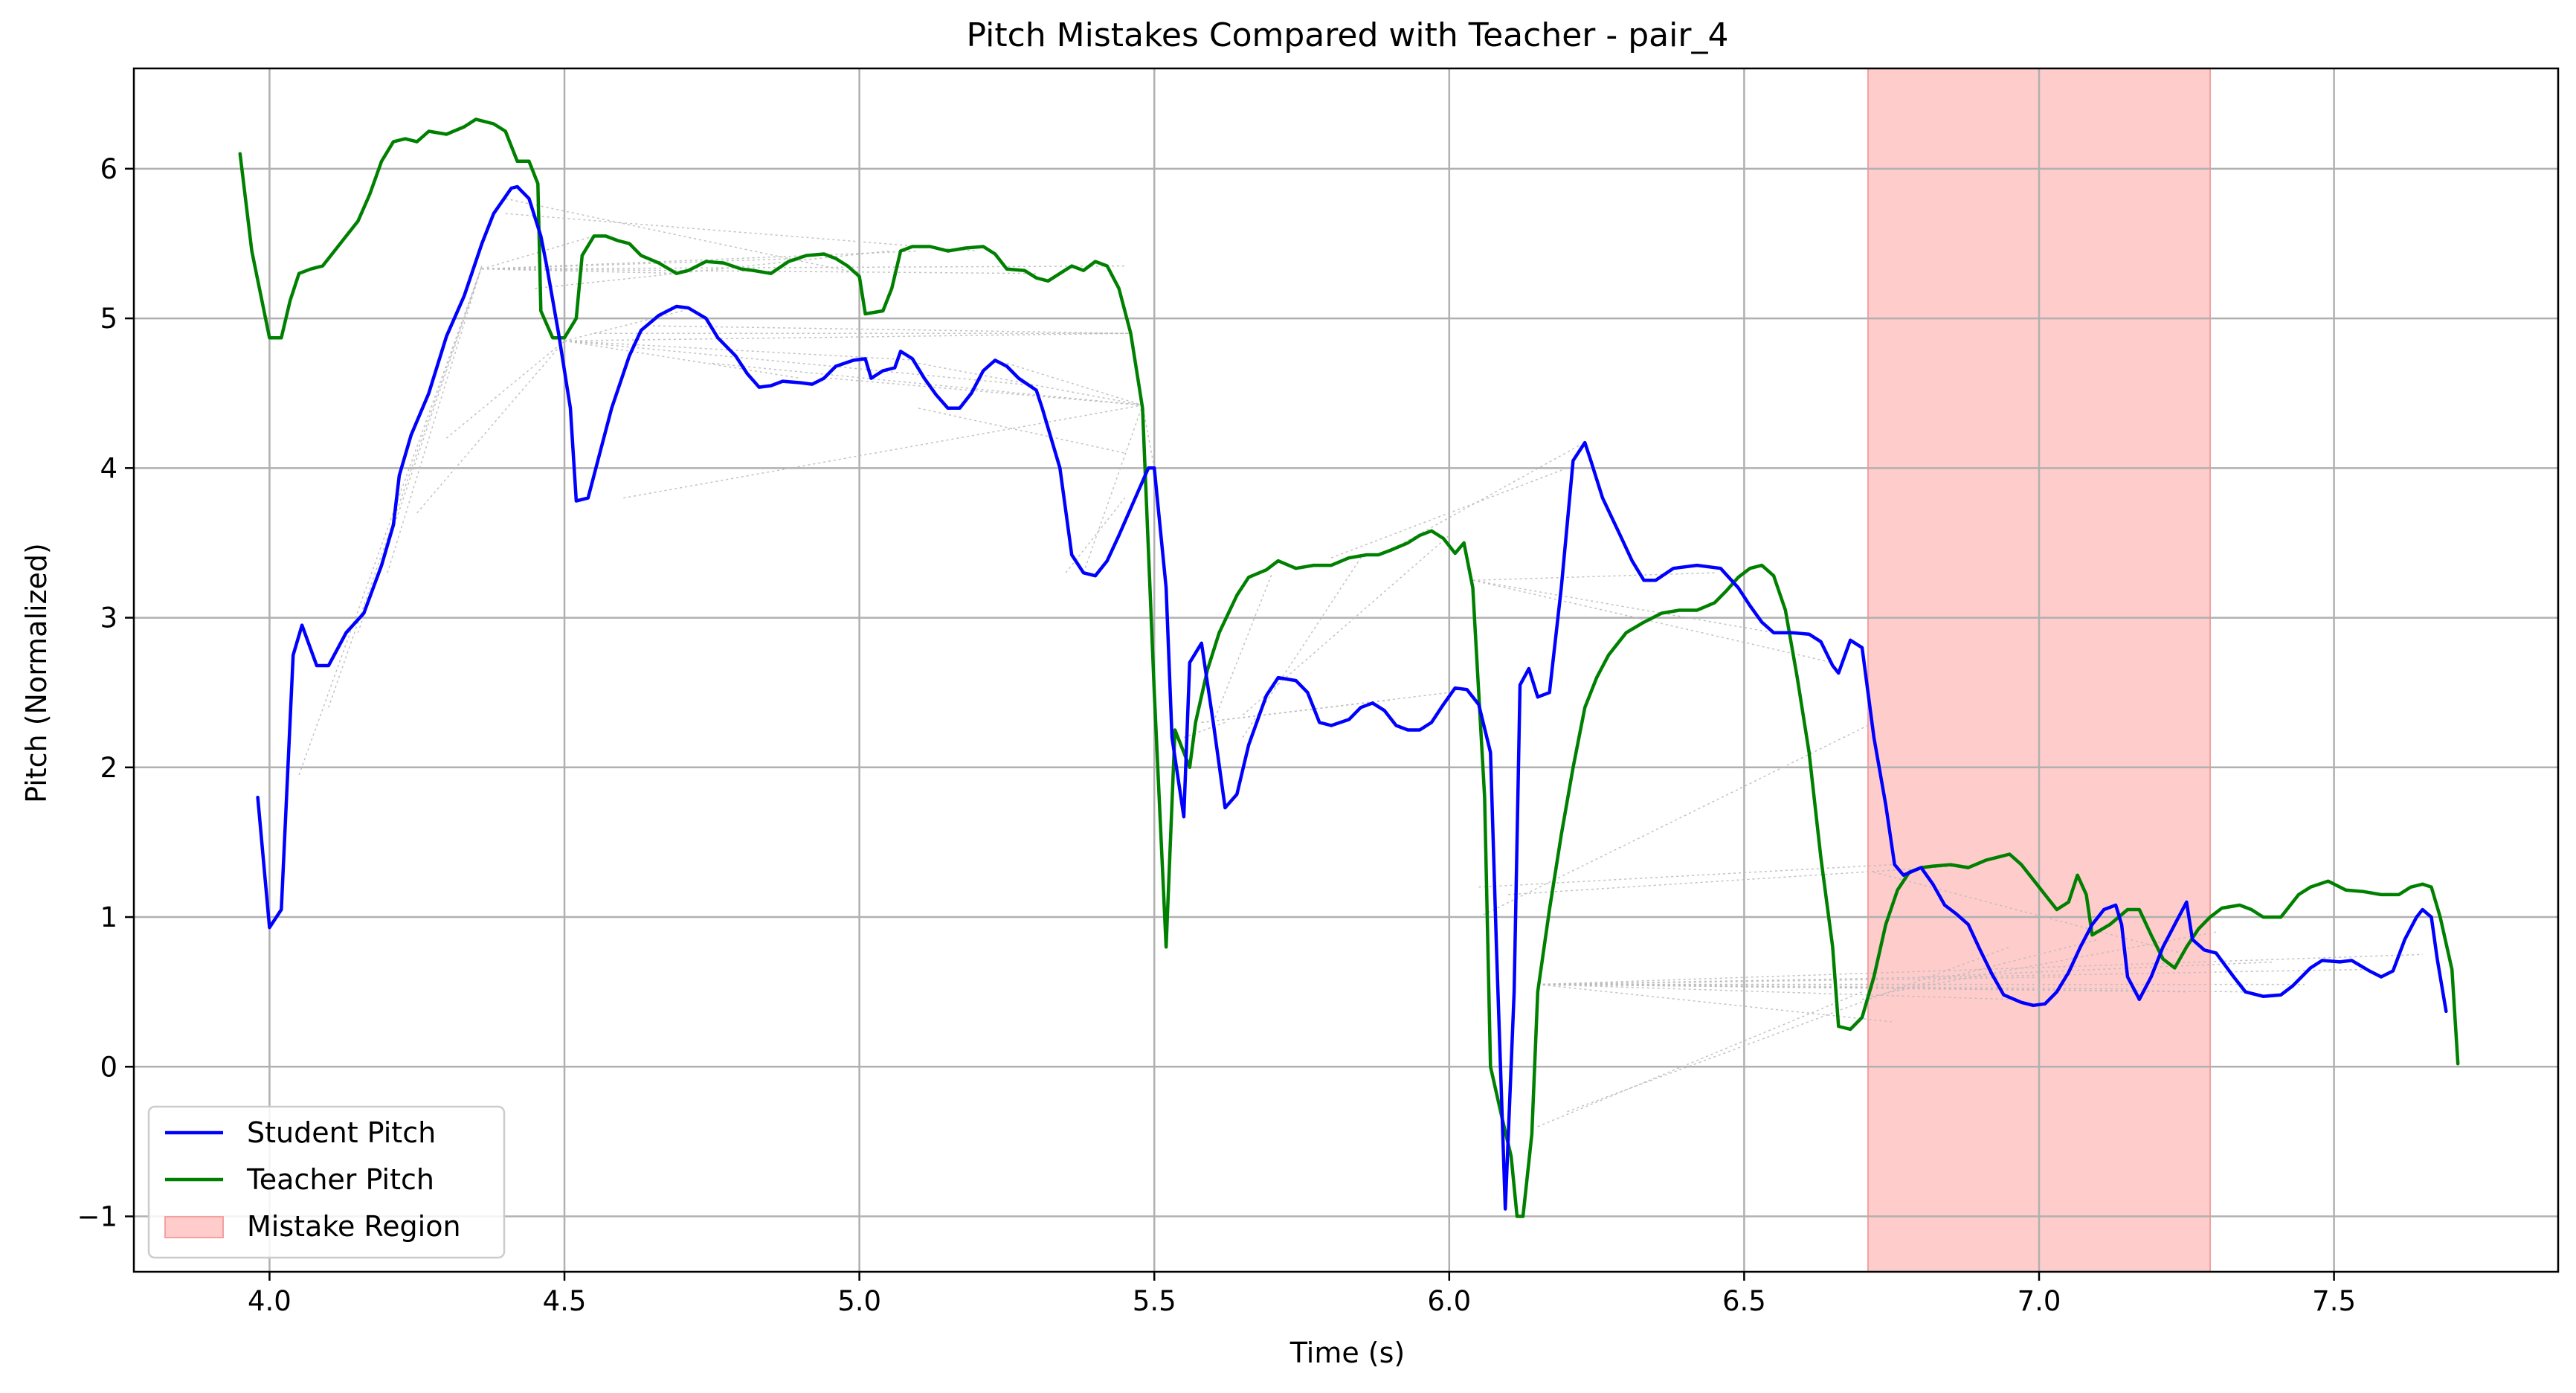  Describe the element at coordinates (341, 1132) in the screenshot. I see `legend-student-label: Student Pitch` at that location.